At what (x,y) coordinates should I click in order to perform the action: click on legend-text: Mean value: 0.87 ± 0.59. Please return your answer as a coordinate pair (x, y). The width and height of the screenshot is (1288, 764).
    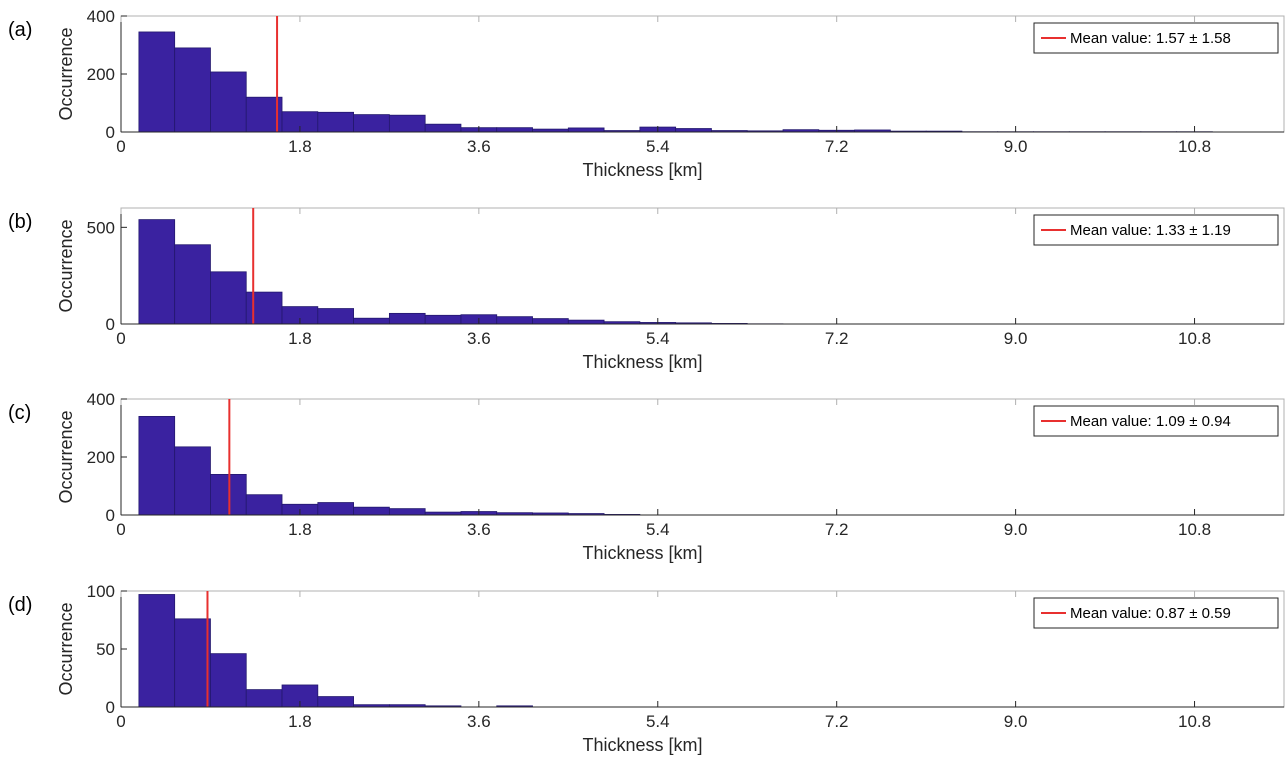
    Looking at the image, I should click on (1150, 613).